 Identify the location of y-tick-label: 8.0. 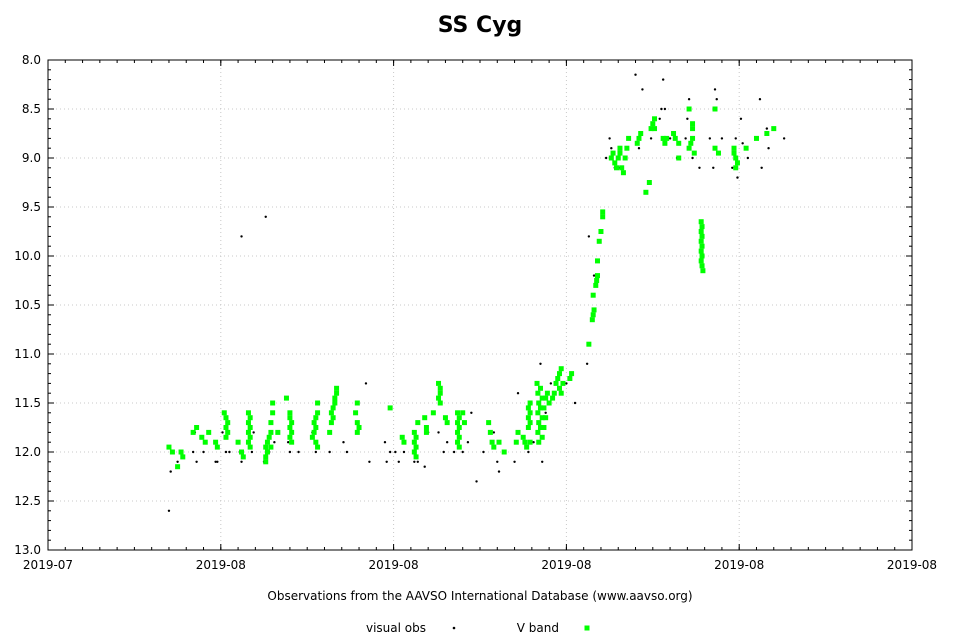
(31, 60).